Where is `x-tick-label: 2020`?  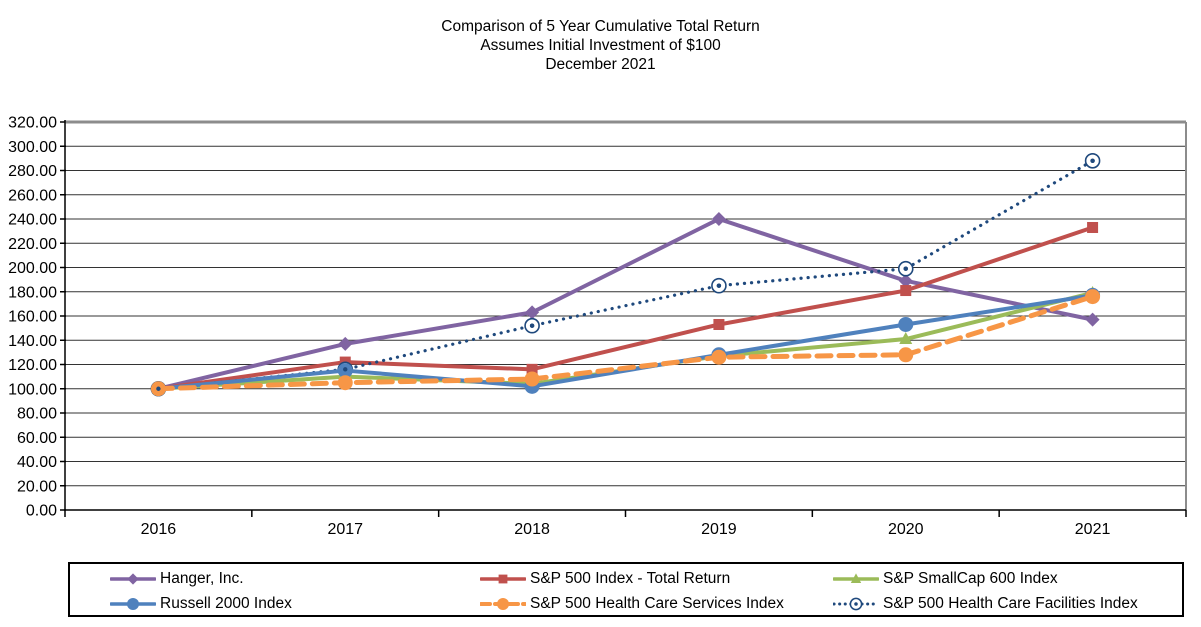
x-tick-label: 2020 is located at coordinates (906, 529).